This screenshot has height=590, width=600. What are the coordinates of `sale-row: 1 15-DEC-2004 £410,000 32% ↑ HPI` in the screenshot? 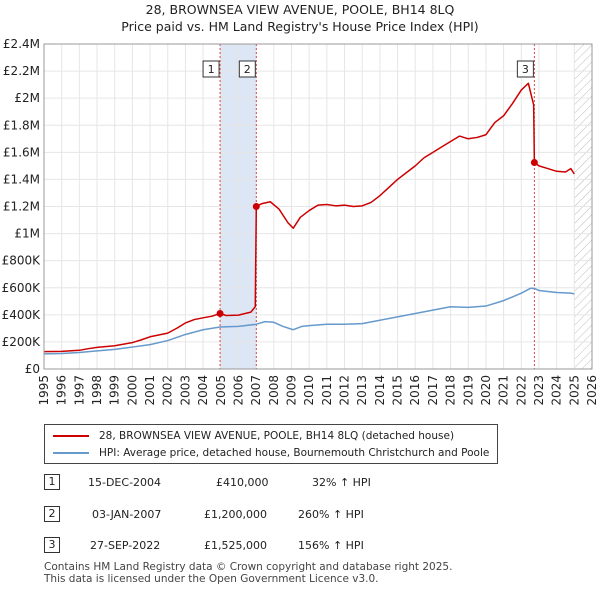 It's located at (254, 483).